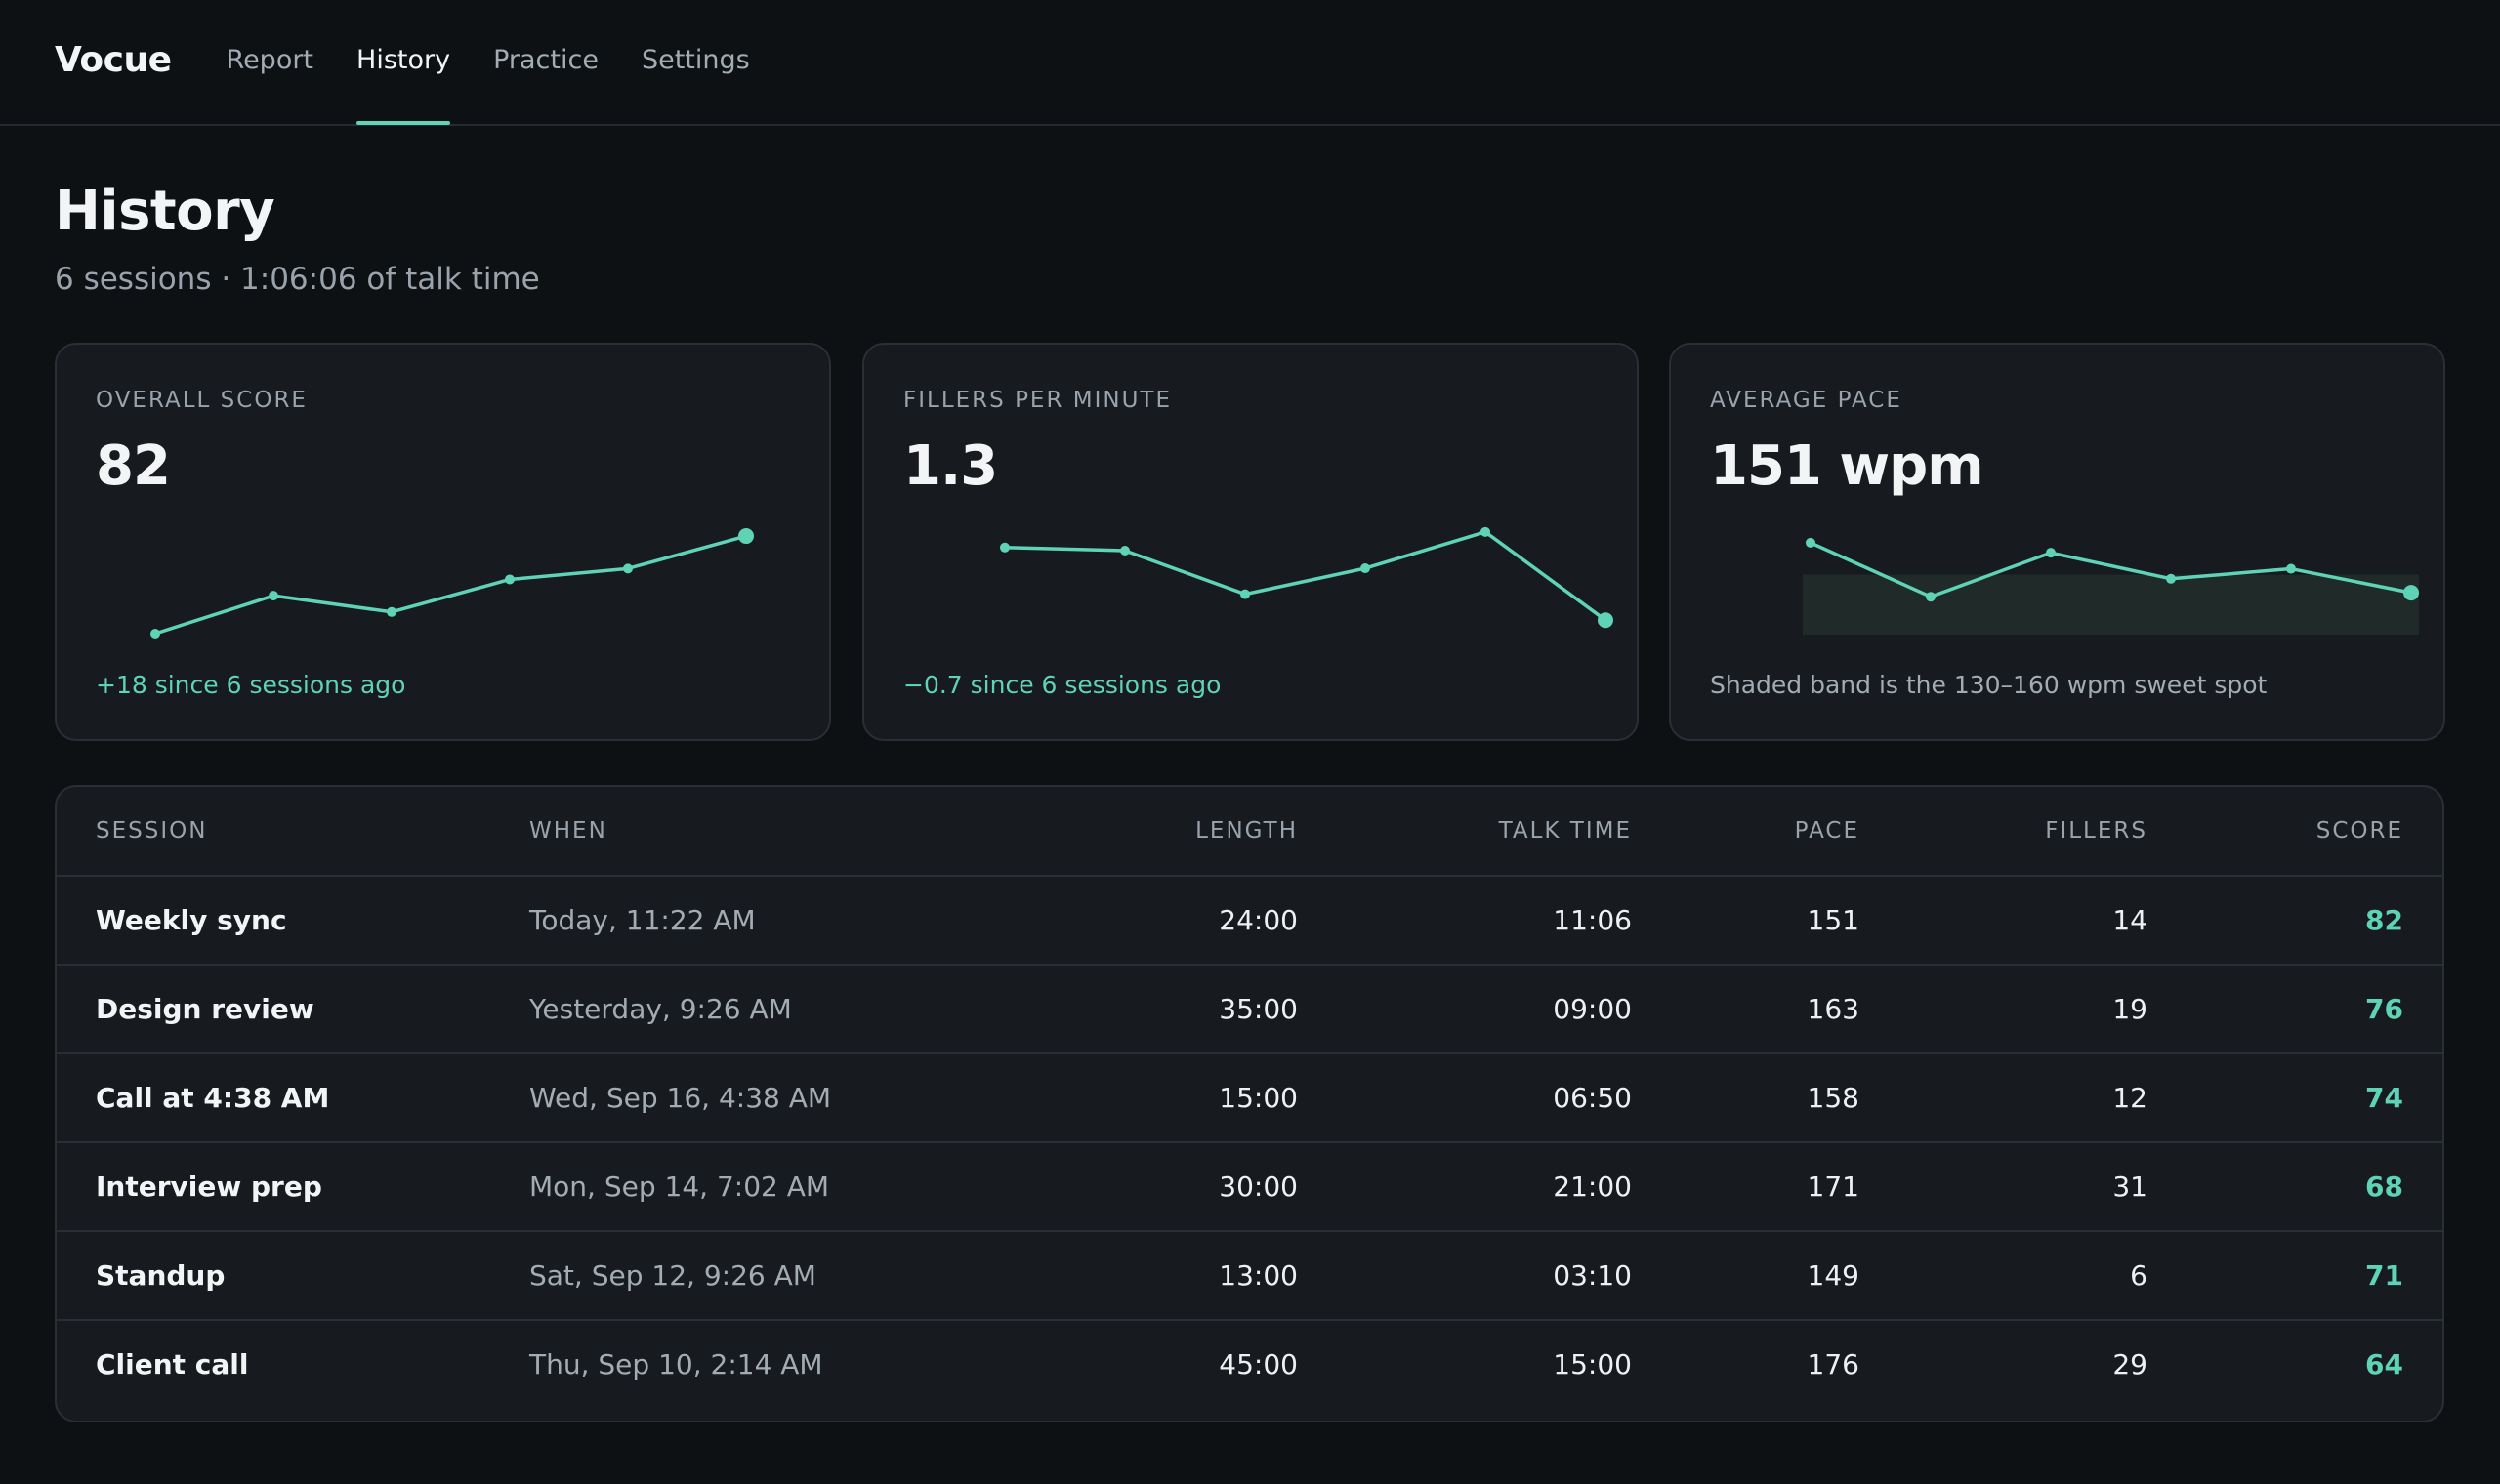  What do you see at coordinates (2129, 920) in the screenshot?
I see `session-fillers: 14` at bounding box center [2129, 920].